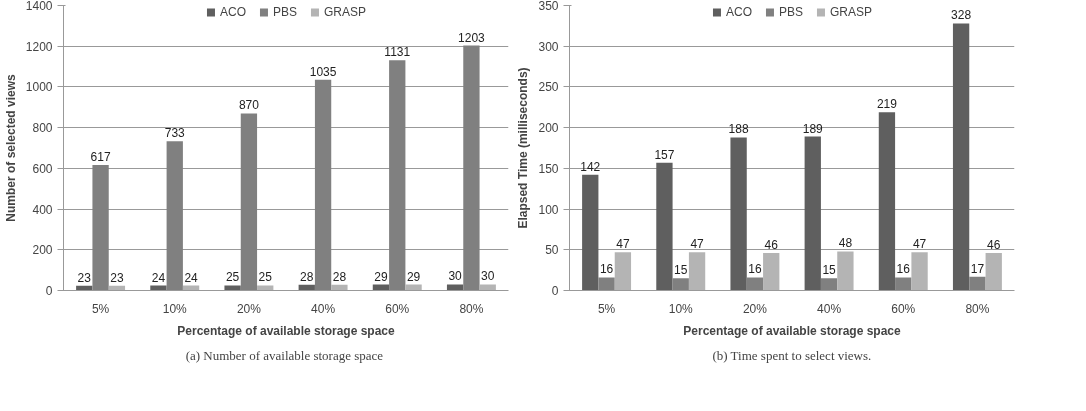 The image size is (1086, 411). Describe the element at coordinates (323, 71) in the screenshot. I see `data-label: 1035` at that location.